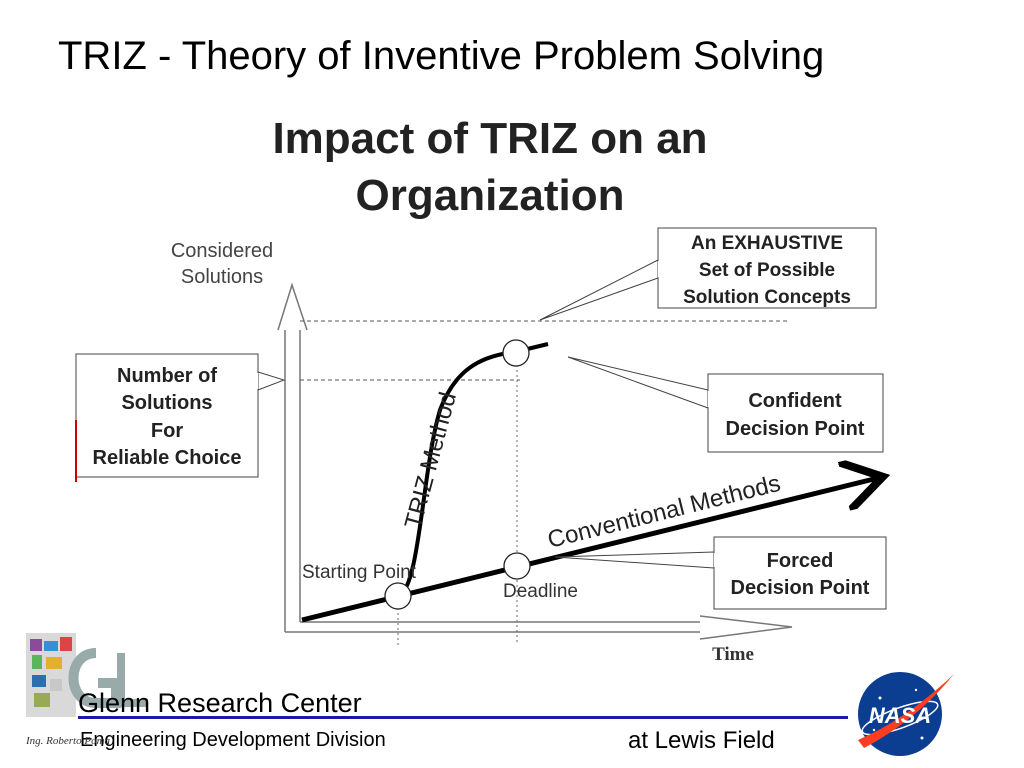 This screenshot has height=768, width=1024. What do you see at coordinates (431, 460) in the screenshot?
I see `triz-method-label: TRIZ Method` at bounding box center [431, 460].